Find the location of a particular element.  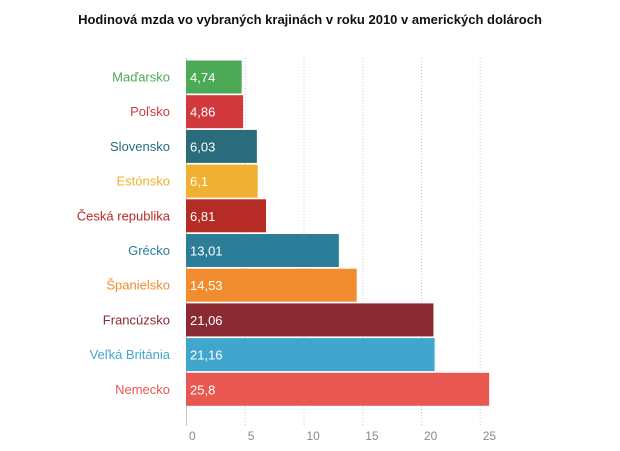

x-tick-label: 25 is located at coordinates (490, 436).